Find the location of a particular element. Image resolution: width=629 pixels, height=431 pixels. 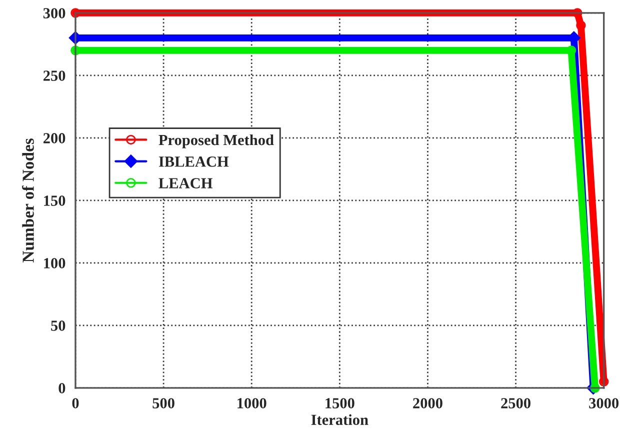

x-tick-label: 1500 is located at coordinates (340, 403).